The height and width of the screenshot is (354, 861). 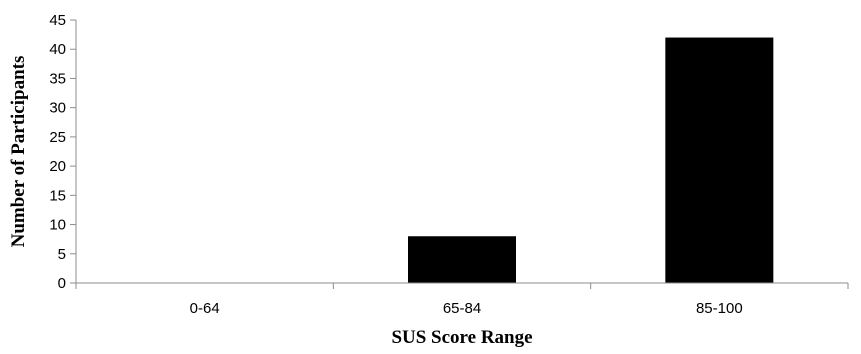 What do you see at coordinates (57, 78) in the screenshot?
I see `y-tick-label: 35` at bounding box center [57, 78].